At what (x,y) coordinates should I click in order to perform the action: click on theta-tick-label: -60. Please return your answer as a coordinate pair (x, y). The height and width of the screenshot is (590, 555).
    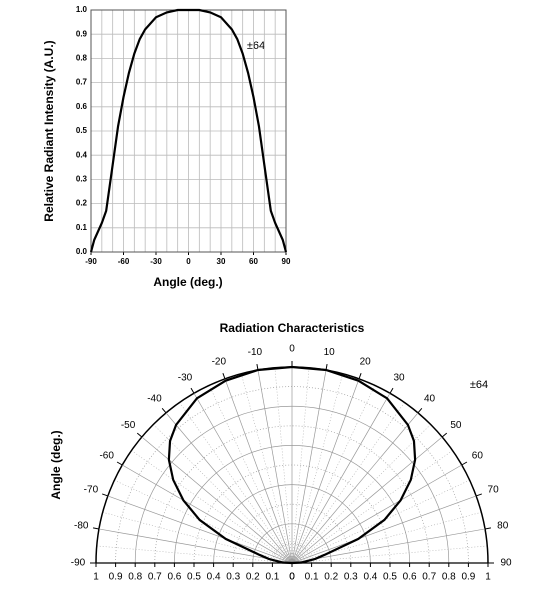
    Looking at the image, I should click on (106, 456).